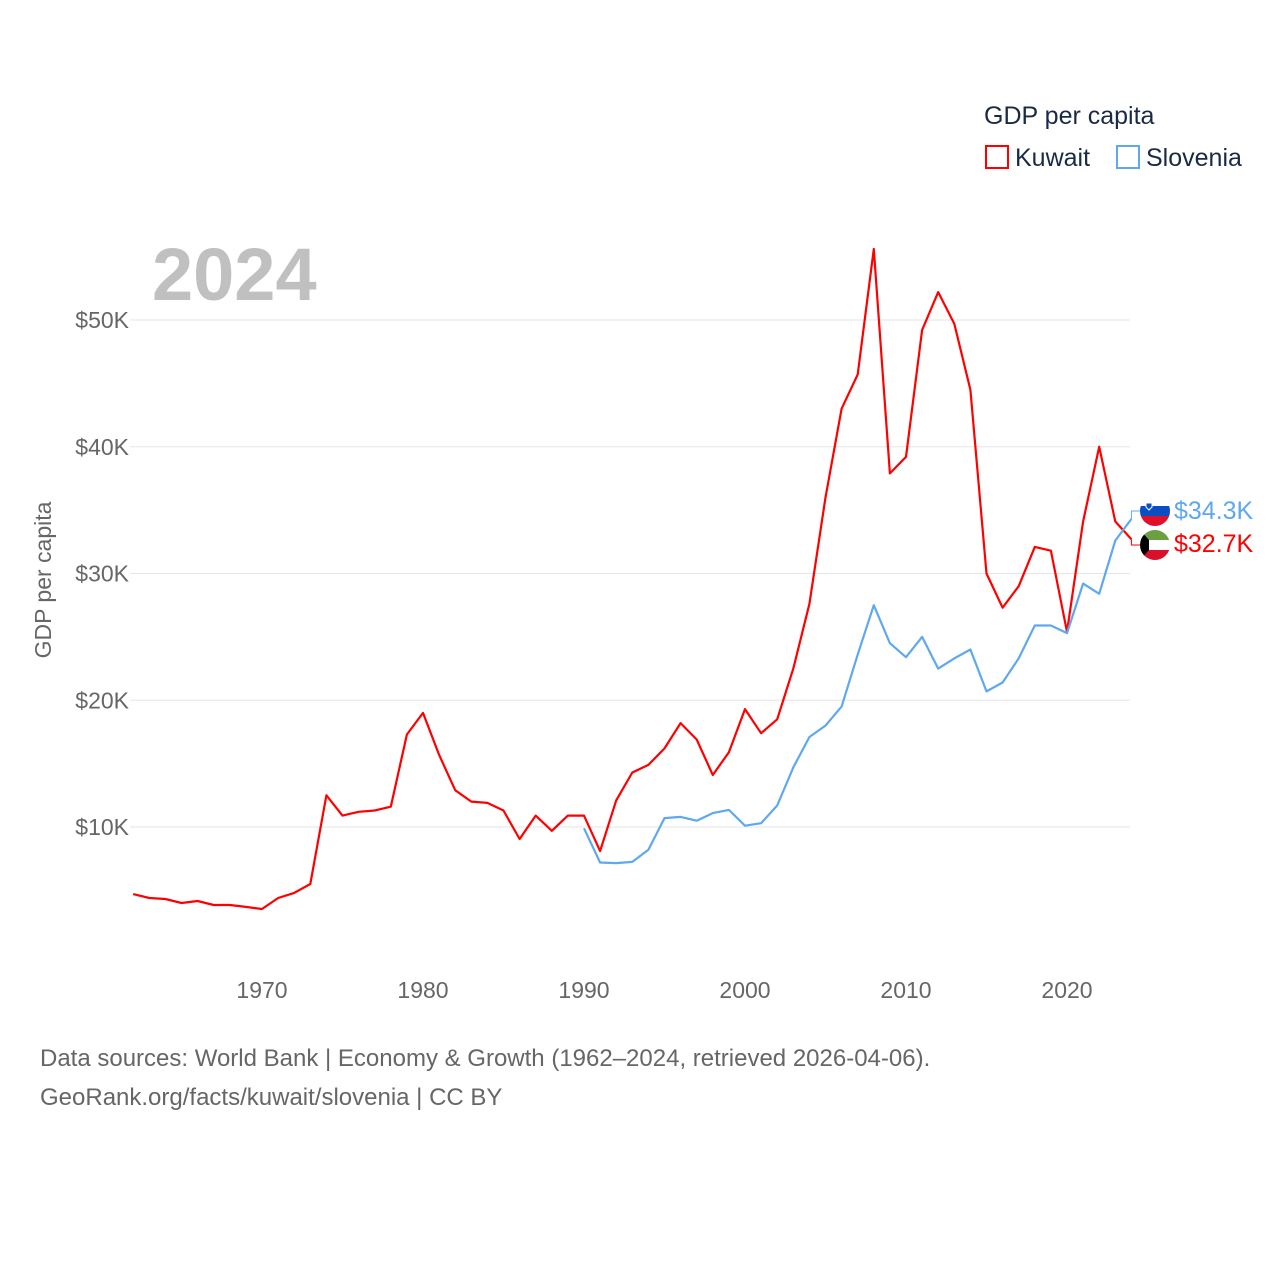 This screenshot has width=1280, height=1280. I want to click on x-tick-label: 2010, so click(905, 990).